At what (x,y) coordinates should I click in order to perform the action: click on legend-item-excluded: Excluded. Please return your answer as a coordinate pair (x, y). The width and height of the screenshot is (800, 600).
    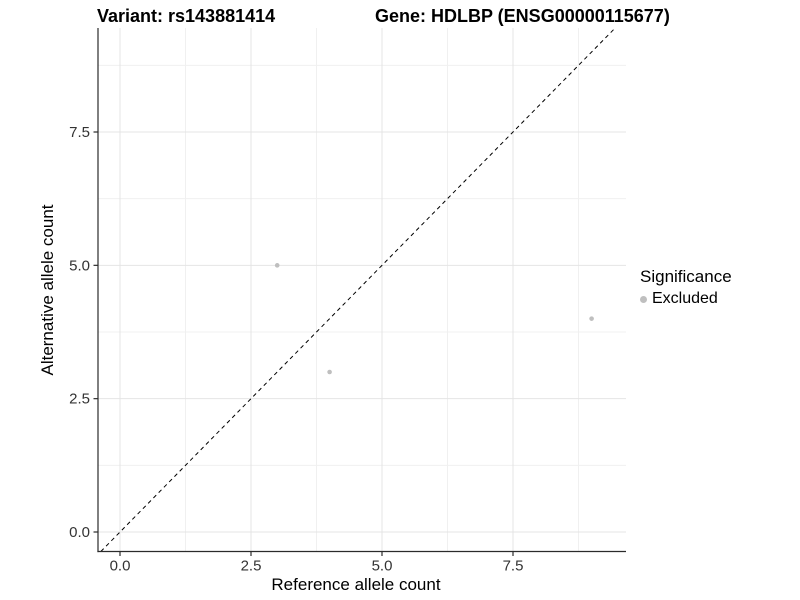
    Looking at the image, I should click on (686, 299).